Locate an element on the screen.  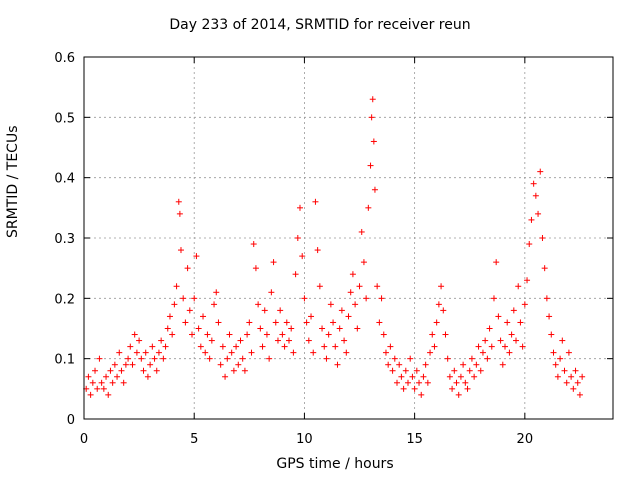
y-tick-label: 0.1 is located at coordinates (64, 360).